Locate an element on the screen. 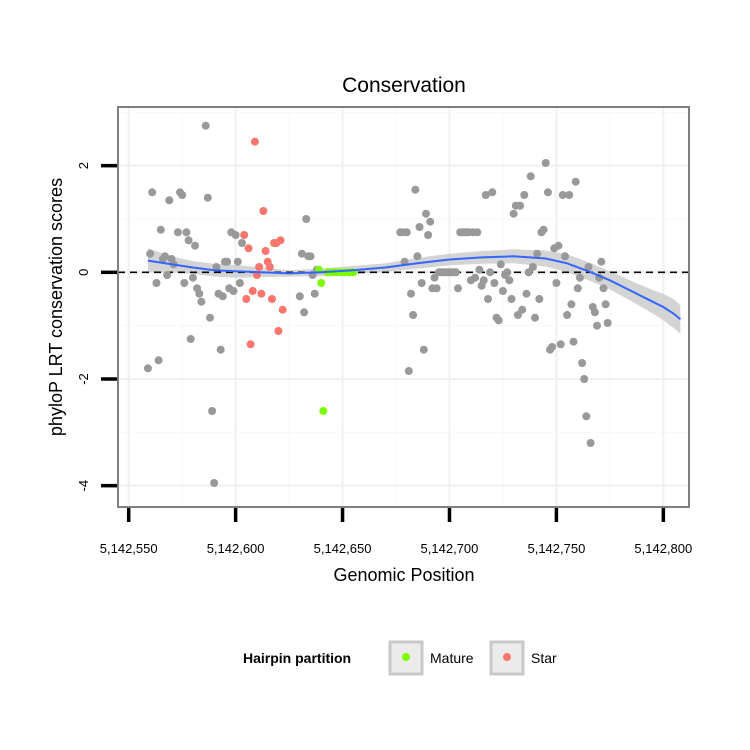 This screenshot has width=750, height=750. legend-label-star: Star is located at coordinates (544, 658).